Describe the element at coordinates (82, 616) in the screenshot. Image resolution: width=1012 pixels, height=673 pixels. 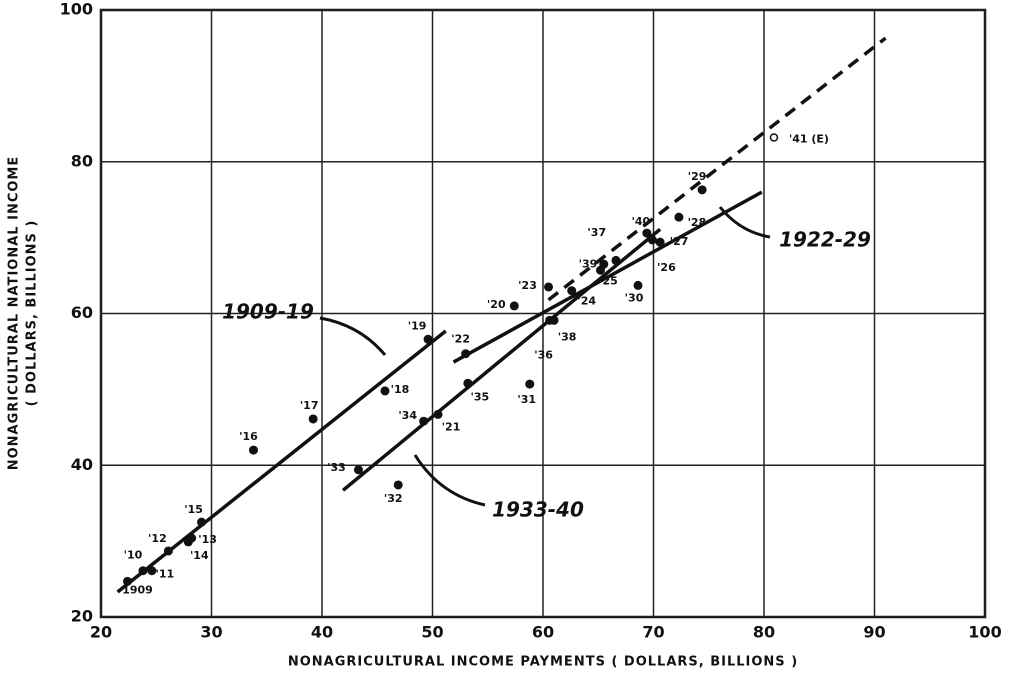
I see `y-tick-label: 20` at that location.